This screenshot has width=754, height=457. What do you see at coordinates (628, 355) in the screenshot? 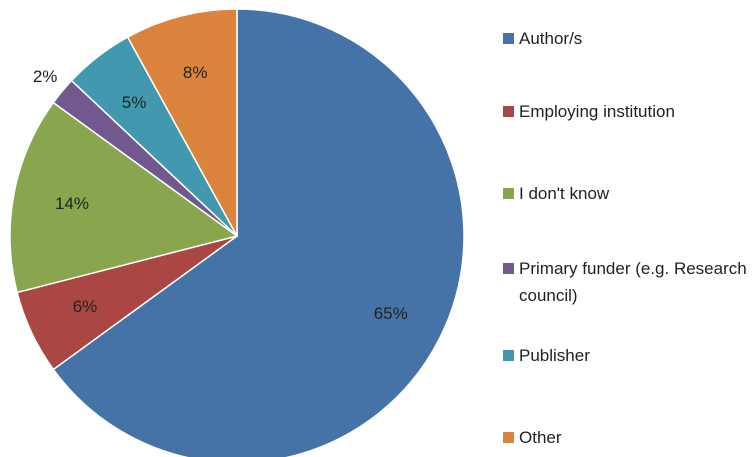
I see `legend-item: Publisher` at bounding box center [628, 355].